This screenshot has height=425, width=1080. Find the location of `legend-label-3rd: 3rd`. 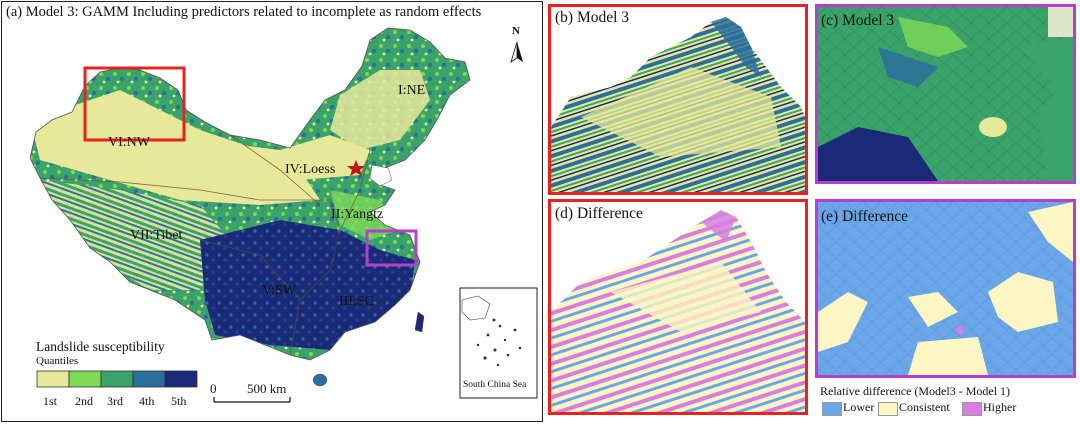

legend-label-3rd: 3rd is located at coordinates (115, 401).